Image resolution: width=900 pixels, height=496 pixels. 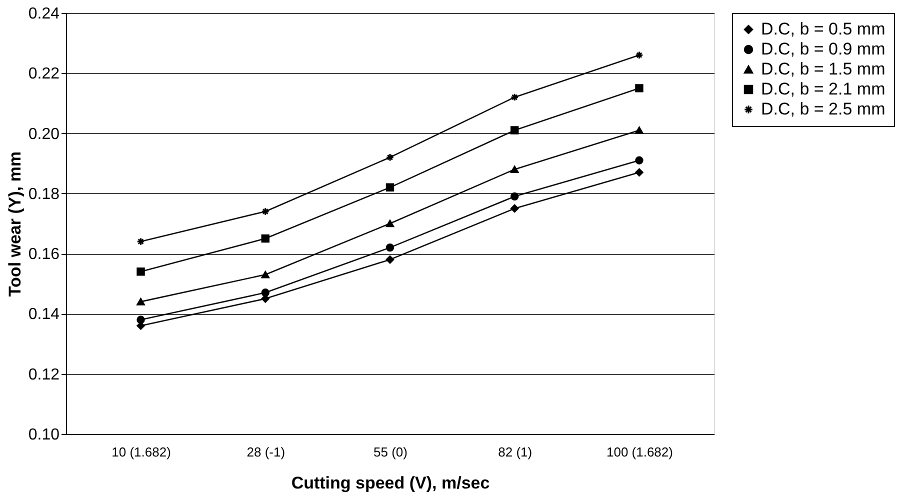 I want to click on y-tick-label: 0.12, so click(x=44, y=375).